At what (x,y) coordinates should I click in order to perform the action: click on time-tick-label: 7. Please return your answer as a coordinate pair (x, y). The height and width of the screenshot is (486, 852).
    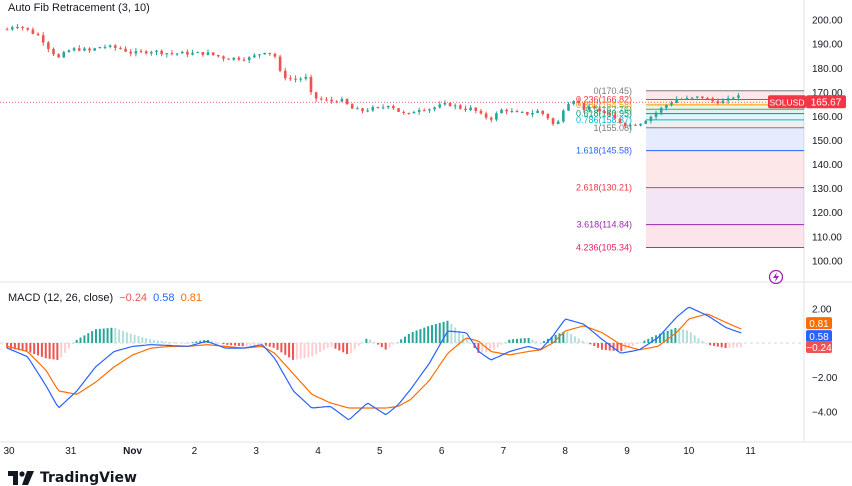
    Looking at the image, I should click on (504, 451).